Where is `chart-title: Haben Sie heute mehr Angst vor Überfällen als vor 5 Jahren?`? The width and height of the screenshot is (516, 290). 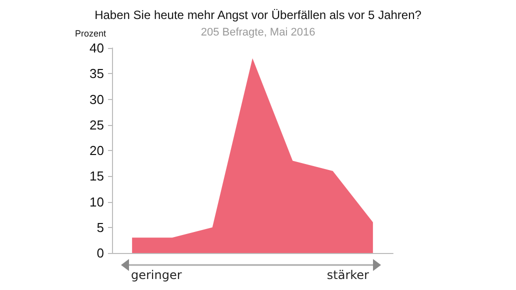
chart-title: Haben Sie heute mehr Angst vor Überfällen als vor 5 Jahren? is located at coordinates (258, 15).